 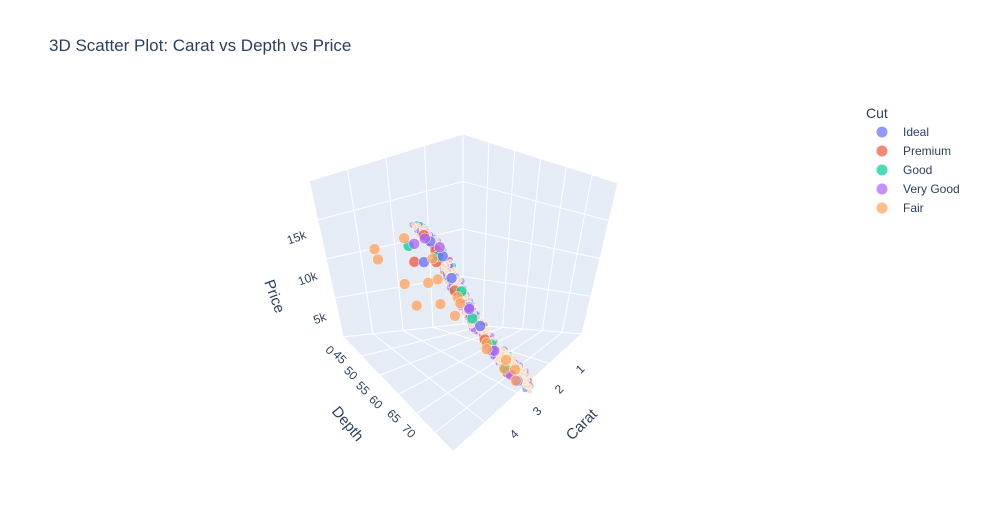 What do you see at coordinates (559, 389) in the screenshot?
I see `carat-tick-2: 2` at bounding box center [559, 389].